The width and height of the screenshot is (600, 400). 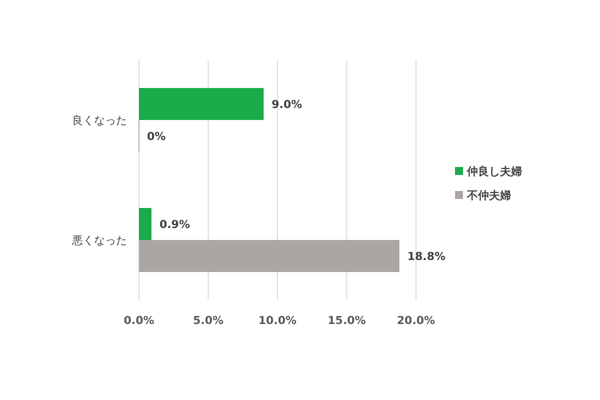 I want to click on data-label: 9.0%, so click(x=287, y=104).